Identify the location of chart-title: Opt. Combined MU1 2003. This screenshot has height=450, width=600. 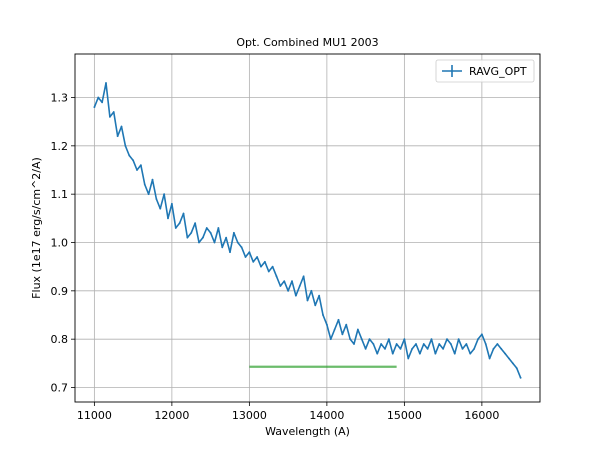
(307, 42).